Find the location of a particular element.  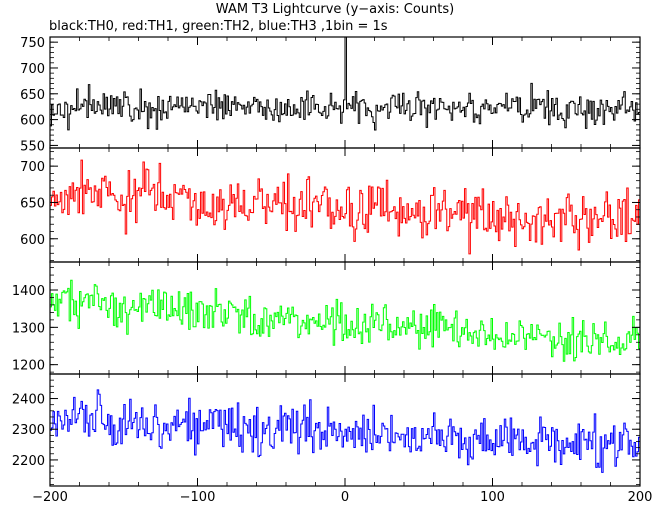

y-tick-label: 1400 is located at coordinates (28, 291).